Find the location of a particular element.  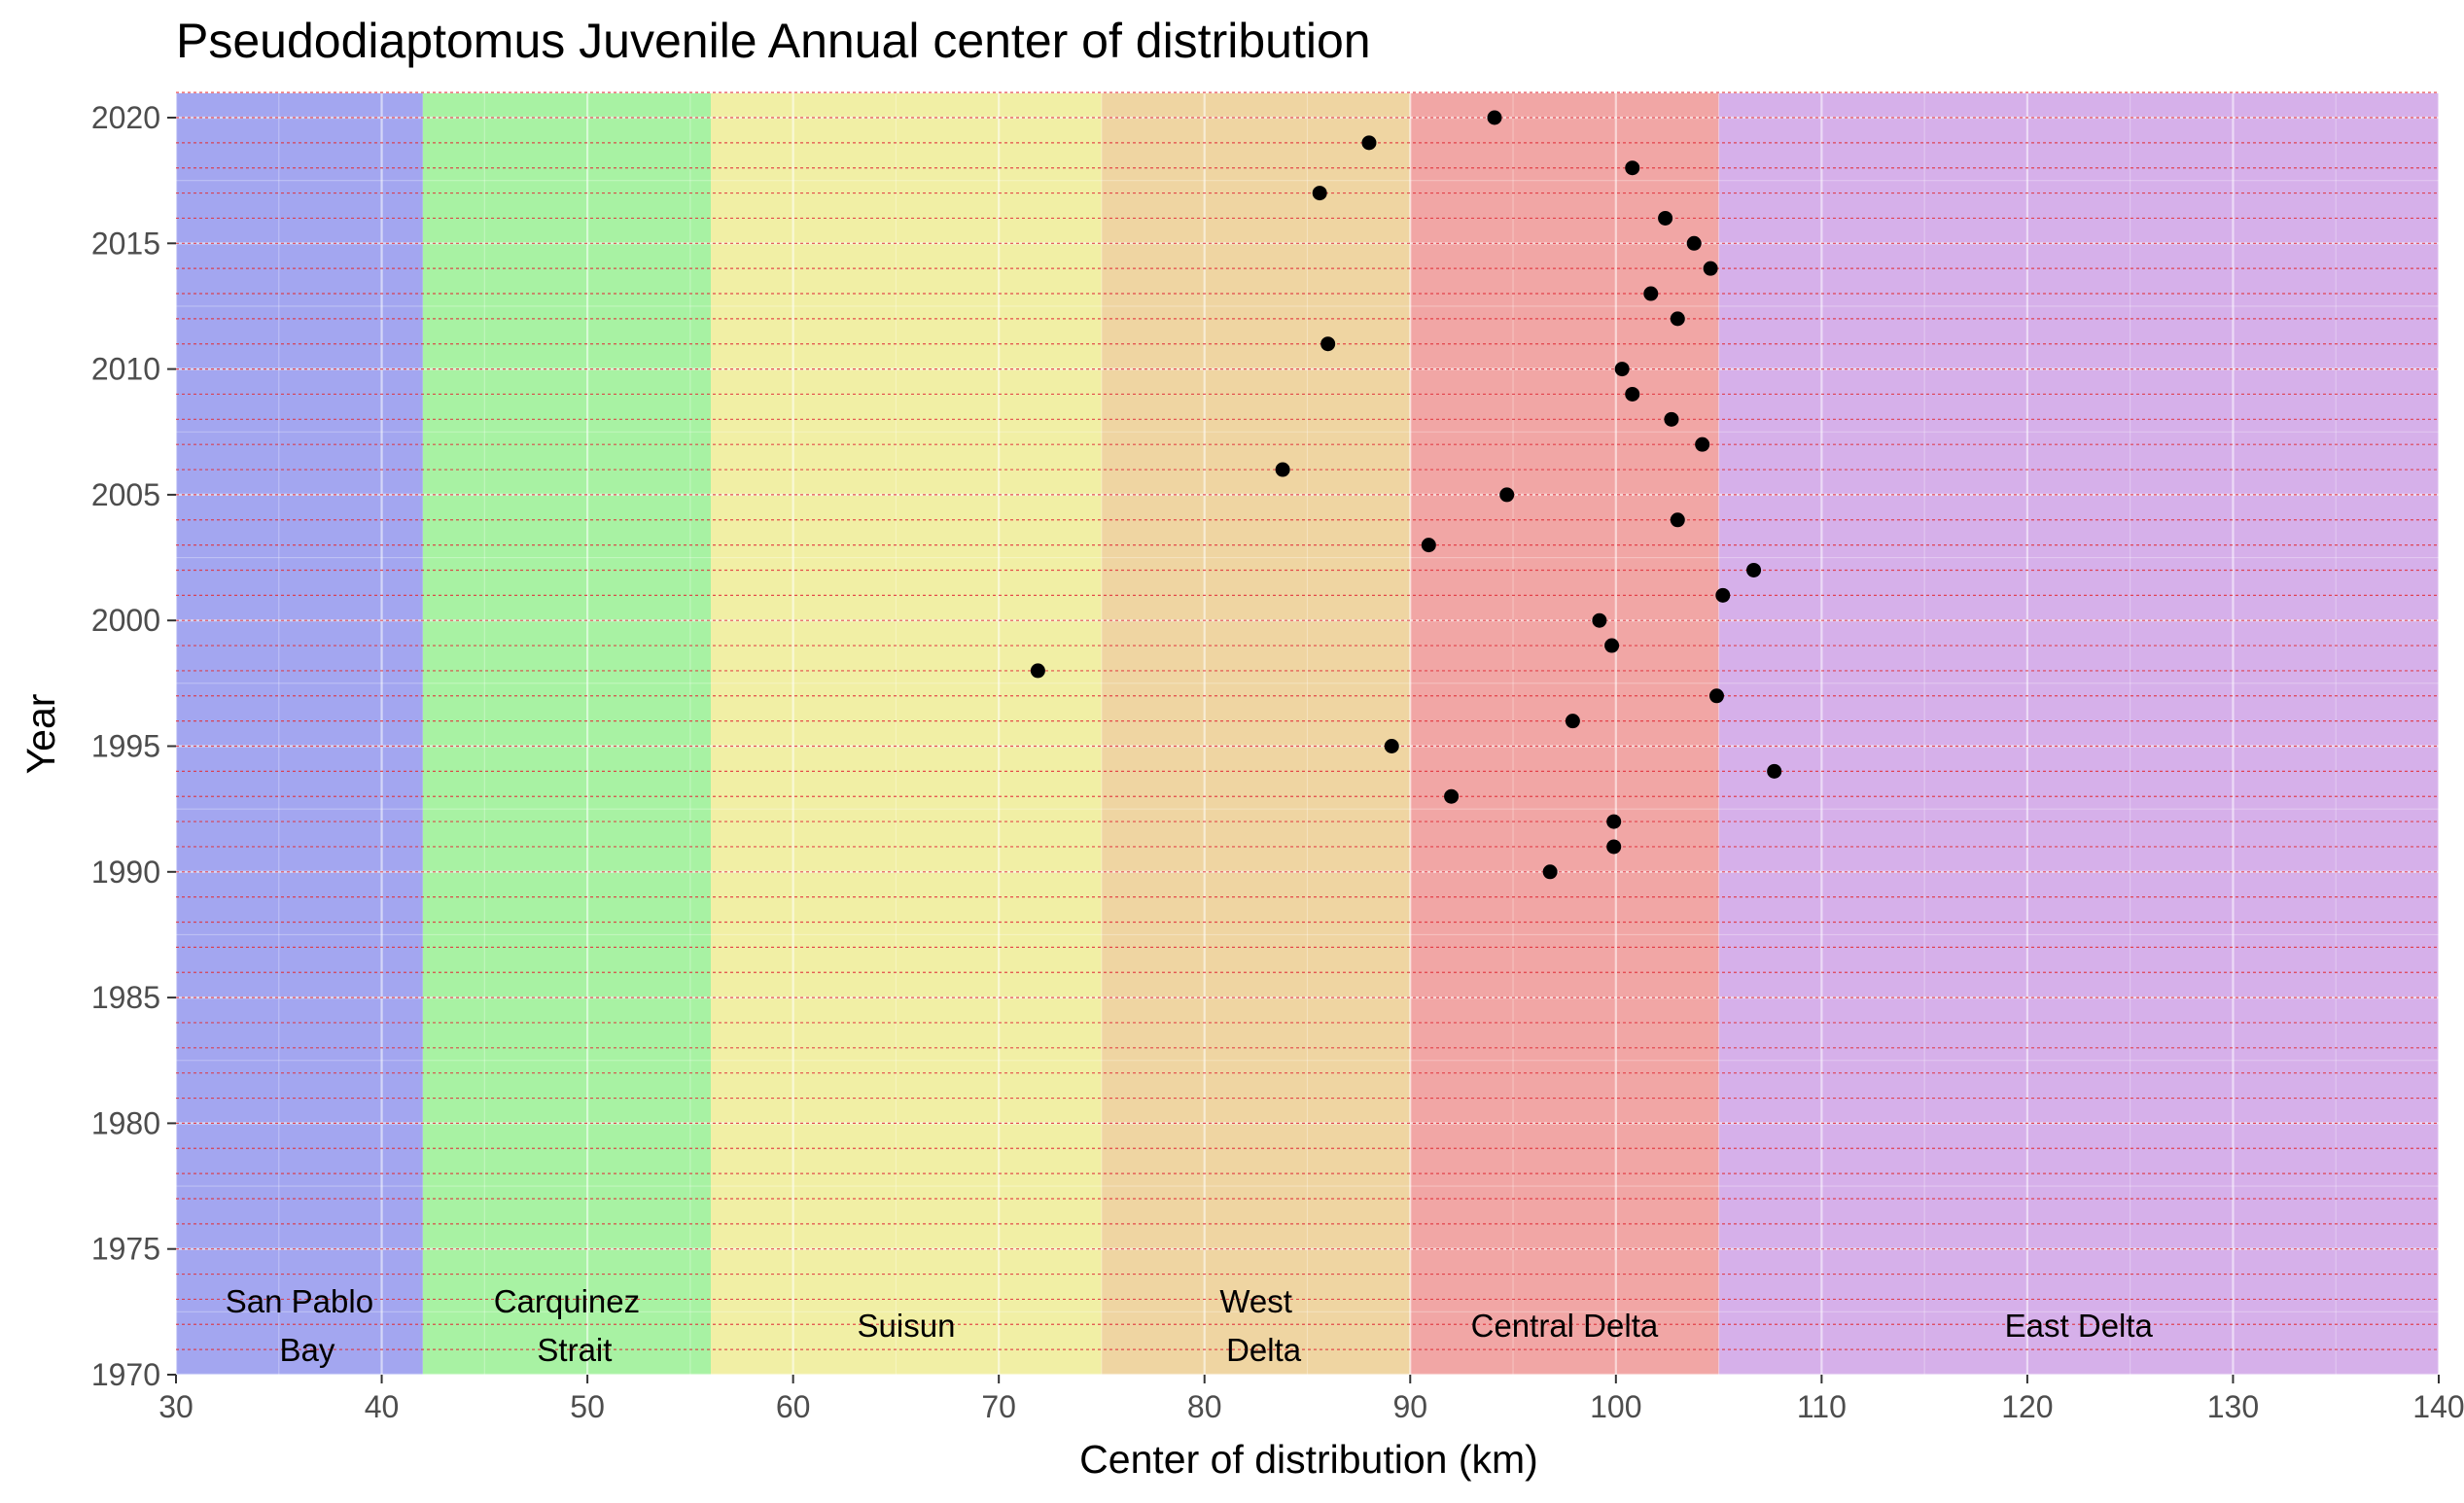

x-tick-label: 50 is located at coordinates (587, 1406).